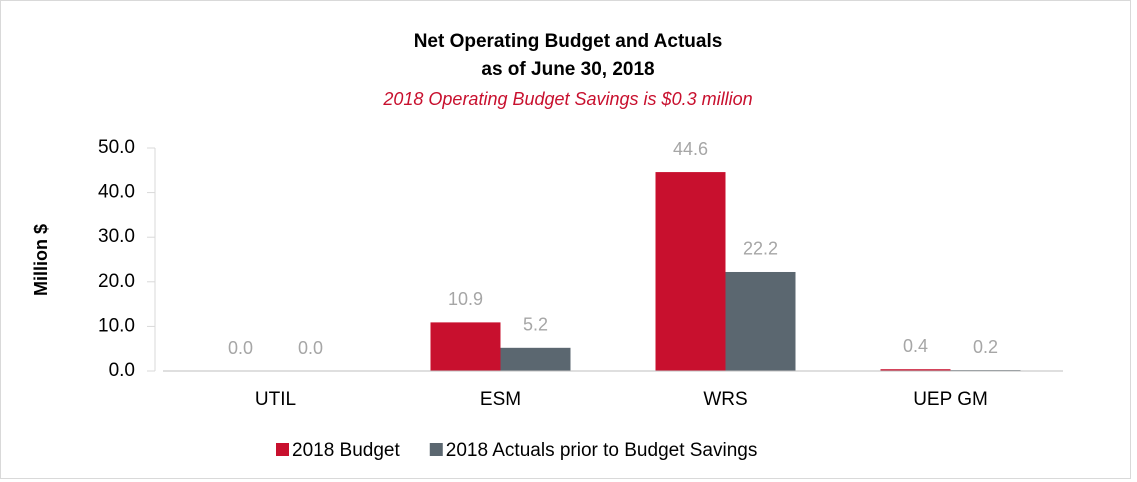  I want to click on x-tick-label: UTIL, so click(275, 399).